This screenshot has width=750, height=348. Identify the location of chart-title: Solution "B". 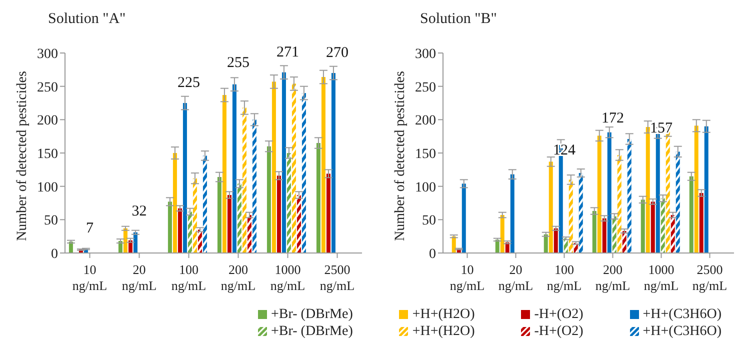
(458, 19).